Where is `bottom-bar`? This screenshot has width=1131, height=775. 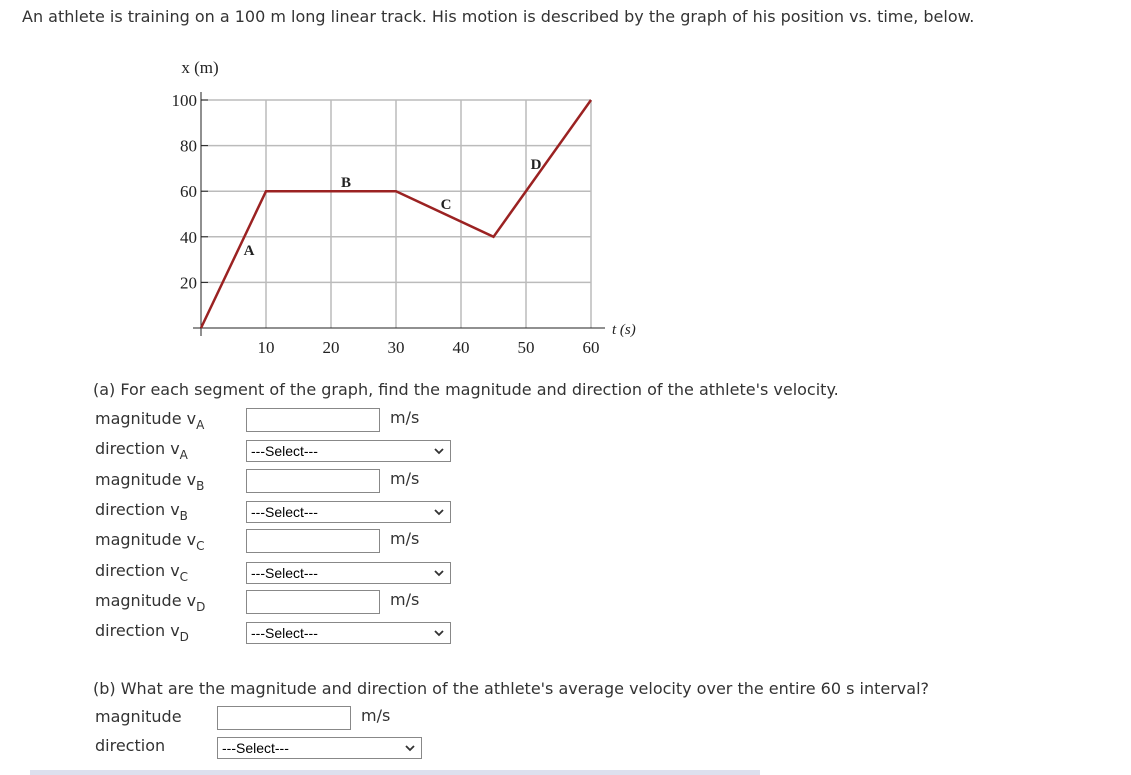
bottom-bar is located at coordinates (395, 772).